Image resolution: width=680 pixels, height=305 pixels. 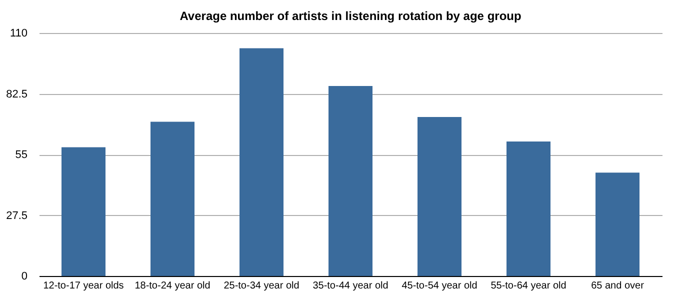 What do you see at coordinates (172, 286) in the screenshot?
I see `x-tick-label: 18-to-24 year old` at bounding box center [172, 286].